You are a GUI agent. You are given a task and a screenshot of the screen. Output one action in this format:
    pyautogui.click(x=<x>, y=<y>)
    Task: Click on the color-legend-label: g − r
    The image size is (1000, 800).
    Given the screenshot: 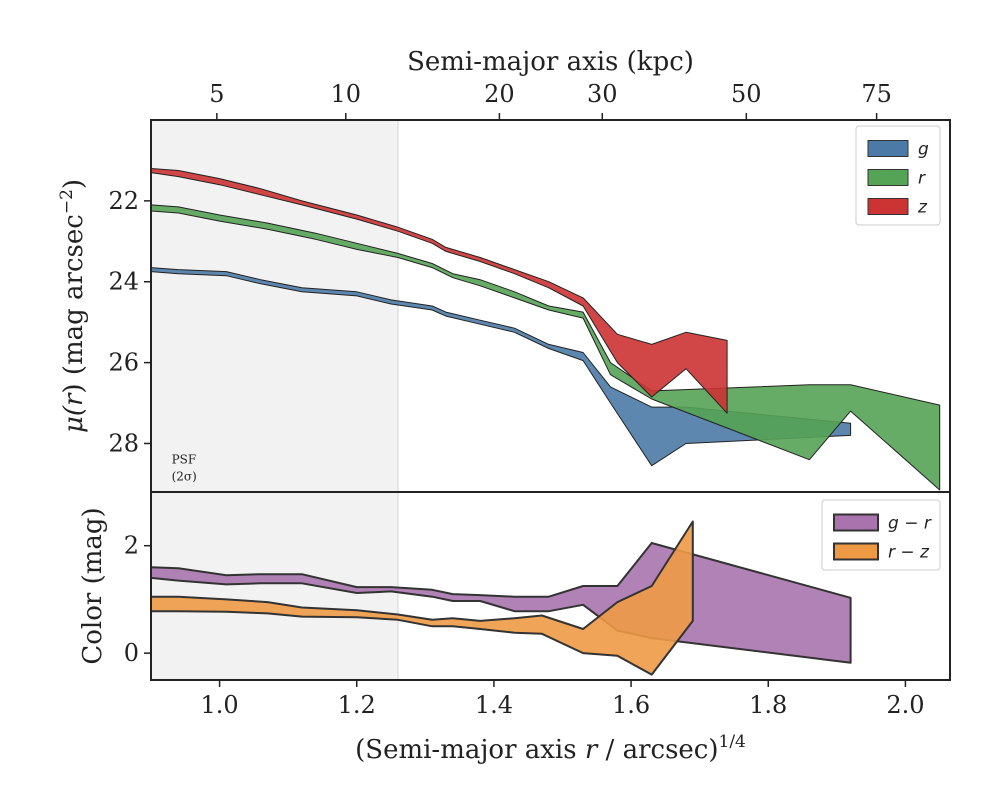 What is the action you would take?
    pyautogui.click(x=910, y=524)
    